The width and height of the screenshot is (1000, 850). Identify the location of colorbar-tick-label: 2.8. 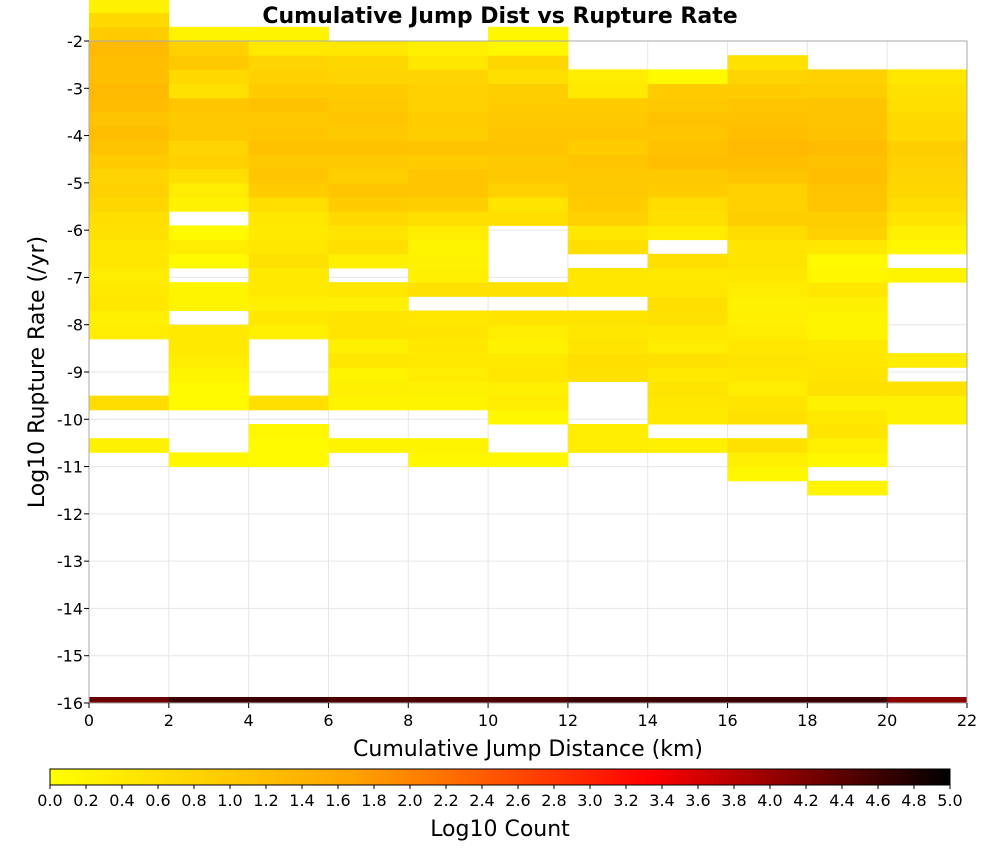
(553, 800).